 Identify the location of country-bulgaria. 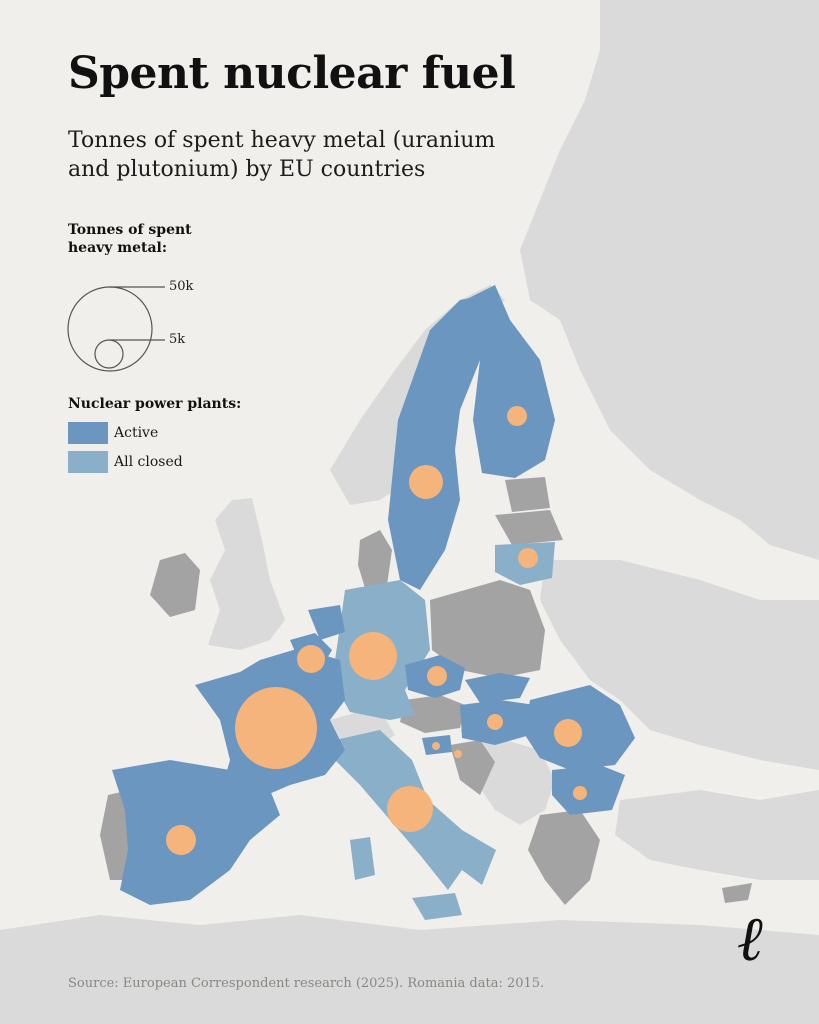
(588, 790).